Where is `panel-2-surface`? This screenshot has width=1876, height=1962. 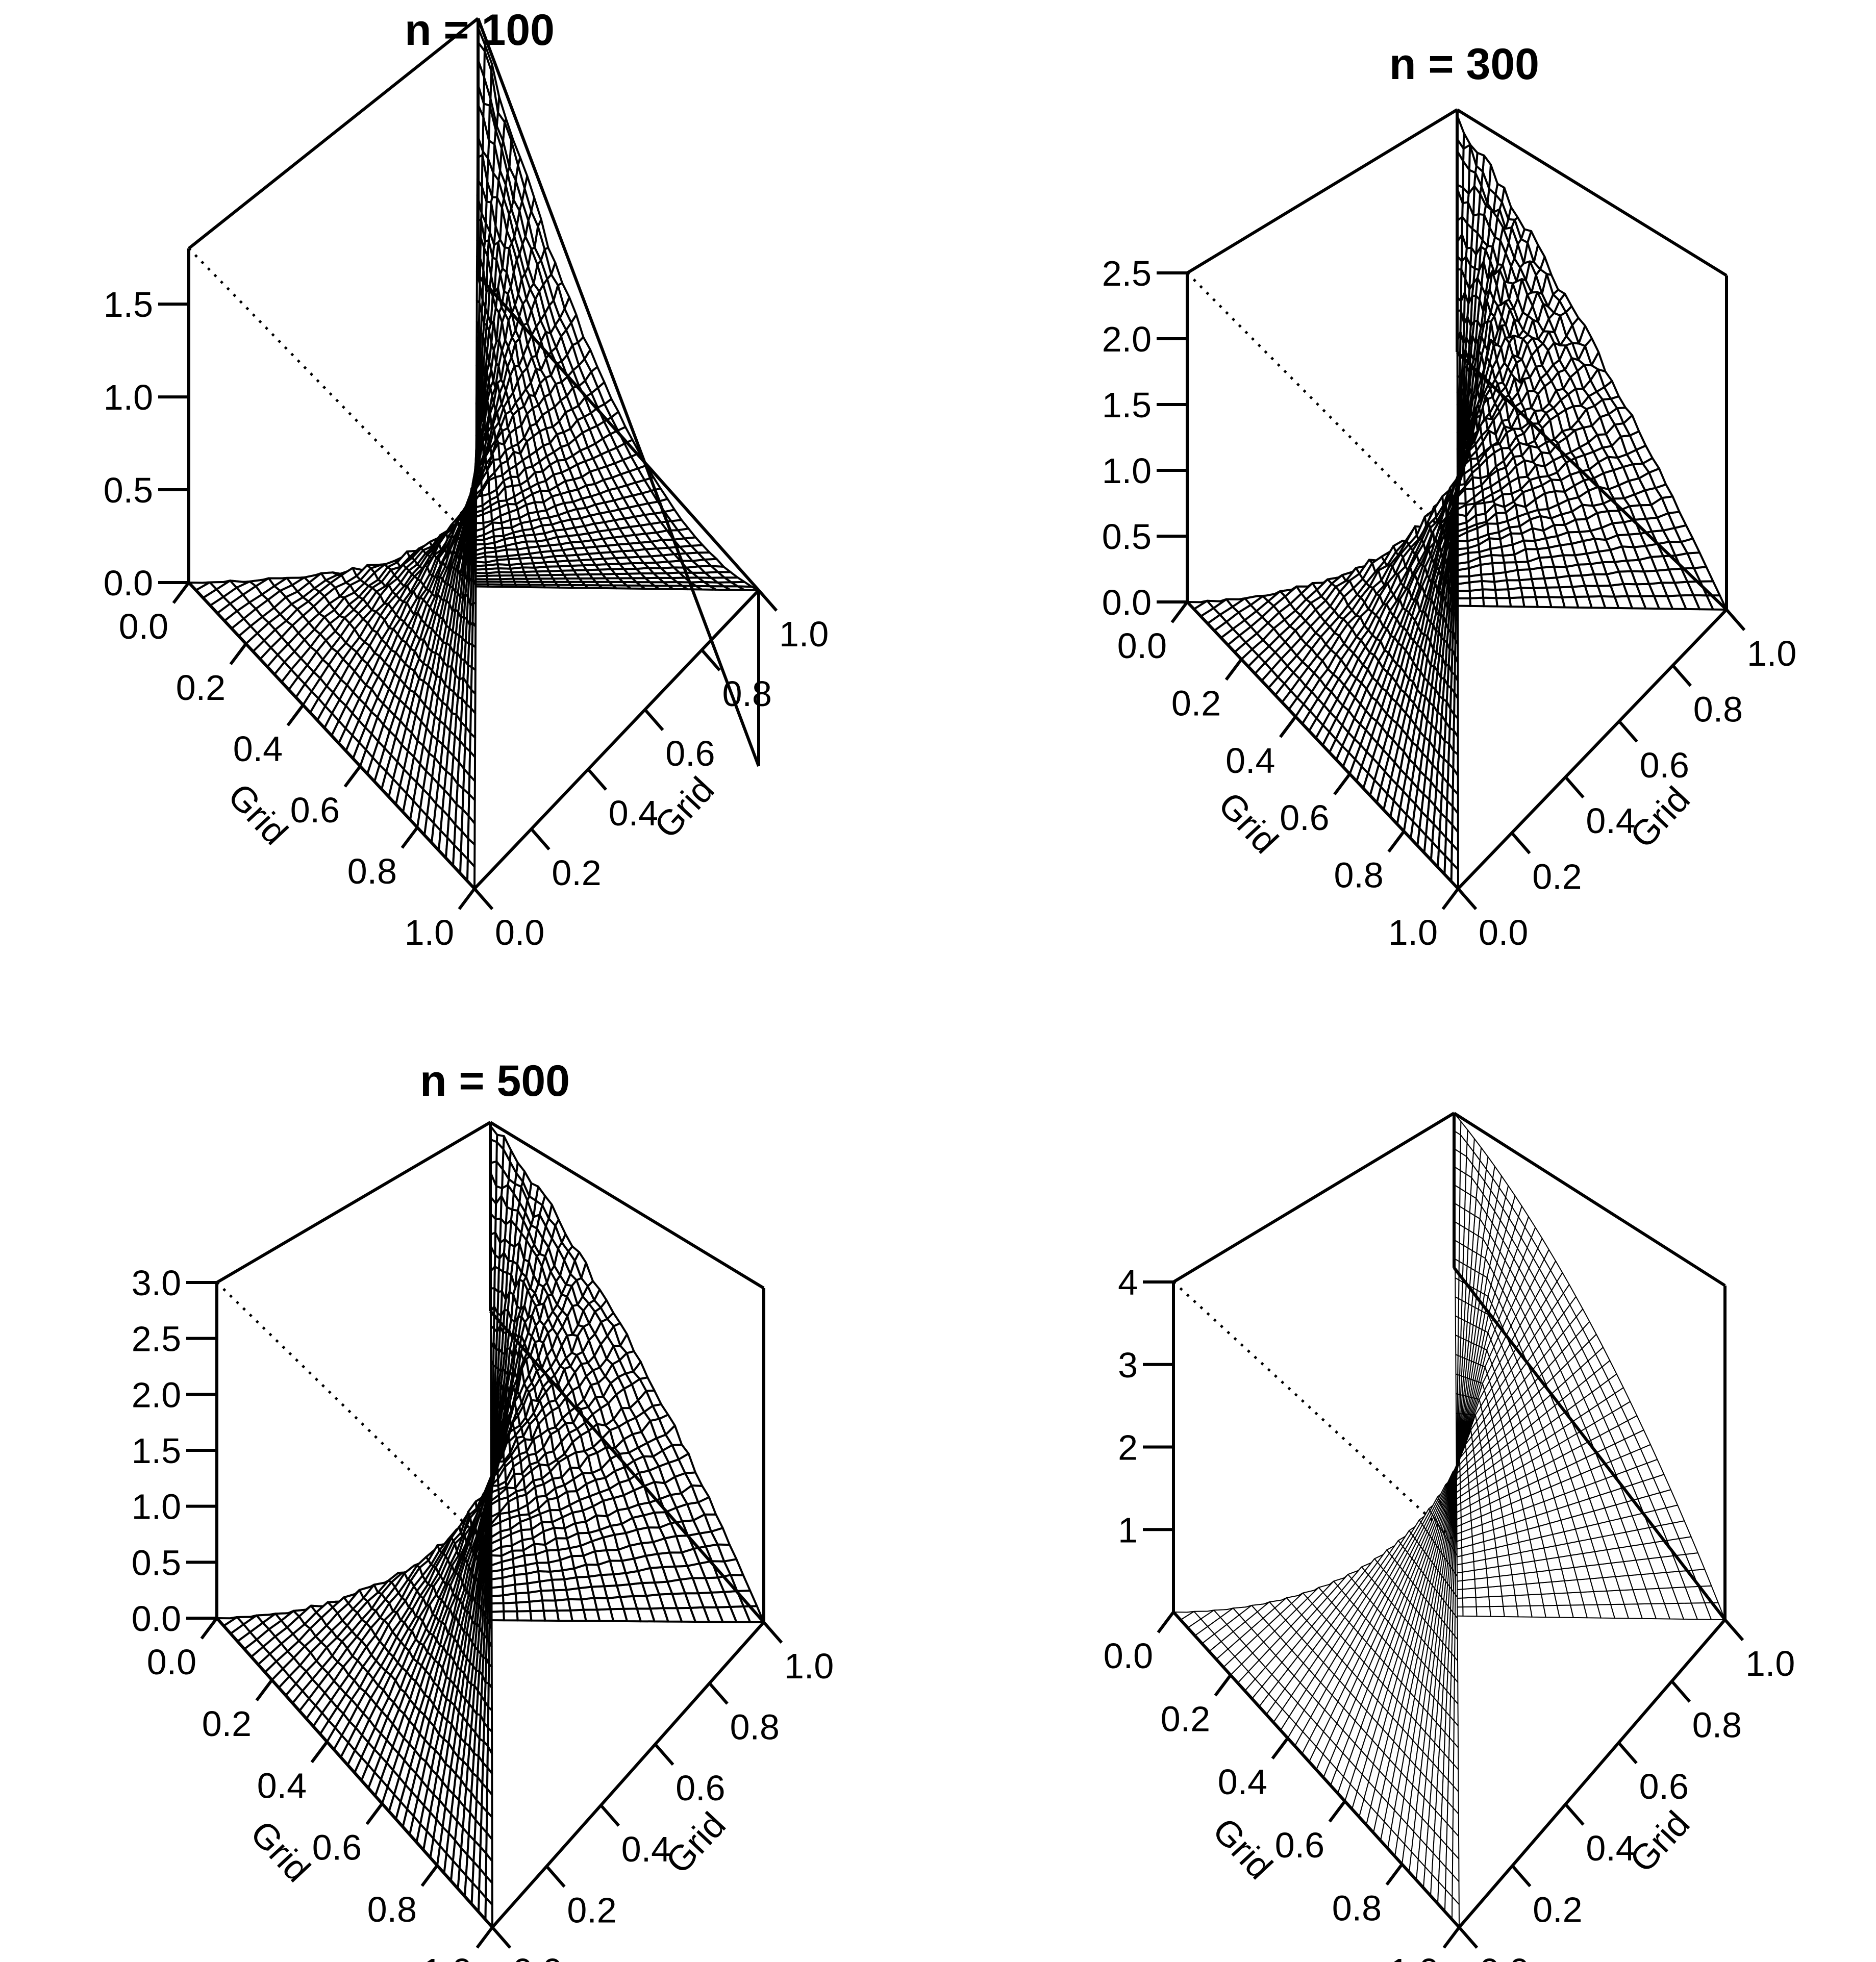 panel-2-surface is located at coordinates (1457, 502).